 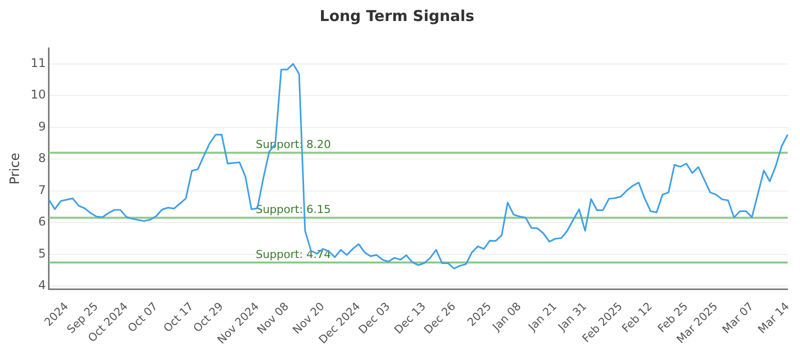 I want to click on y-tick-label: 6, so click(x=42, y=221).